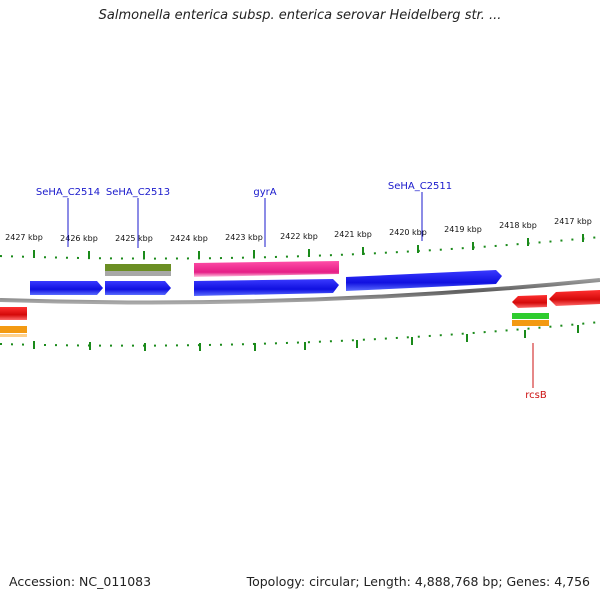  What do you see at coordinates (528, 581) in the screenshot?
I see `genes-label: Genes:` at bounding box center [528, 581].